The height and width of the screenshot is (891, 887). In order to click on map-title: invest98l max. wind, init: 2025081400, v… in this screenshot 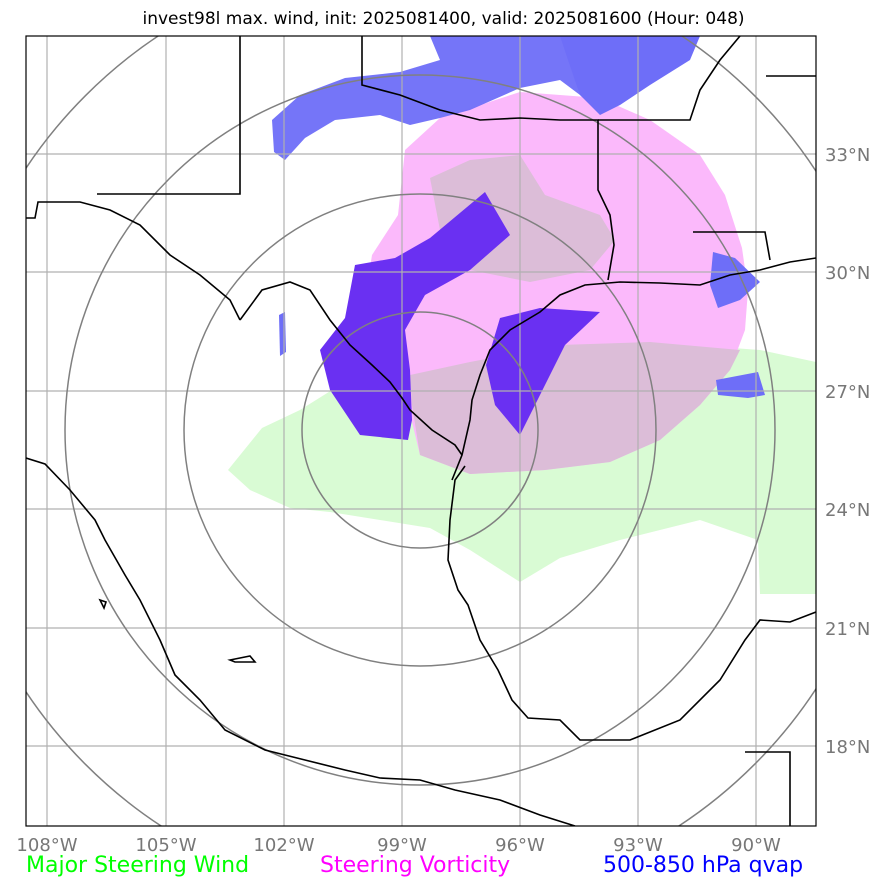, I will do `click(443, 19)`.